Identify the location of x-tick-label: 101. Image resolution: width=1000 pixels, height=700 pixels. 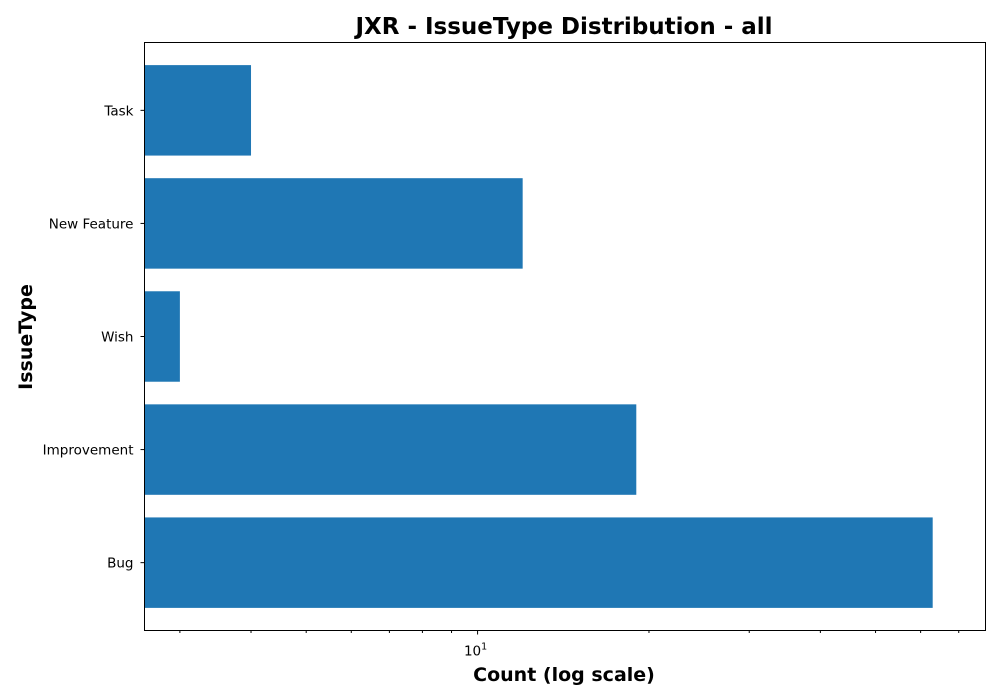
(475, 651).